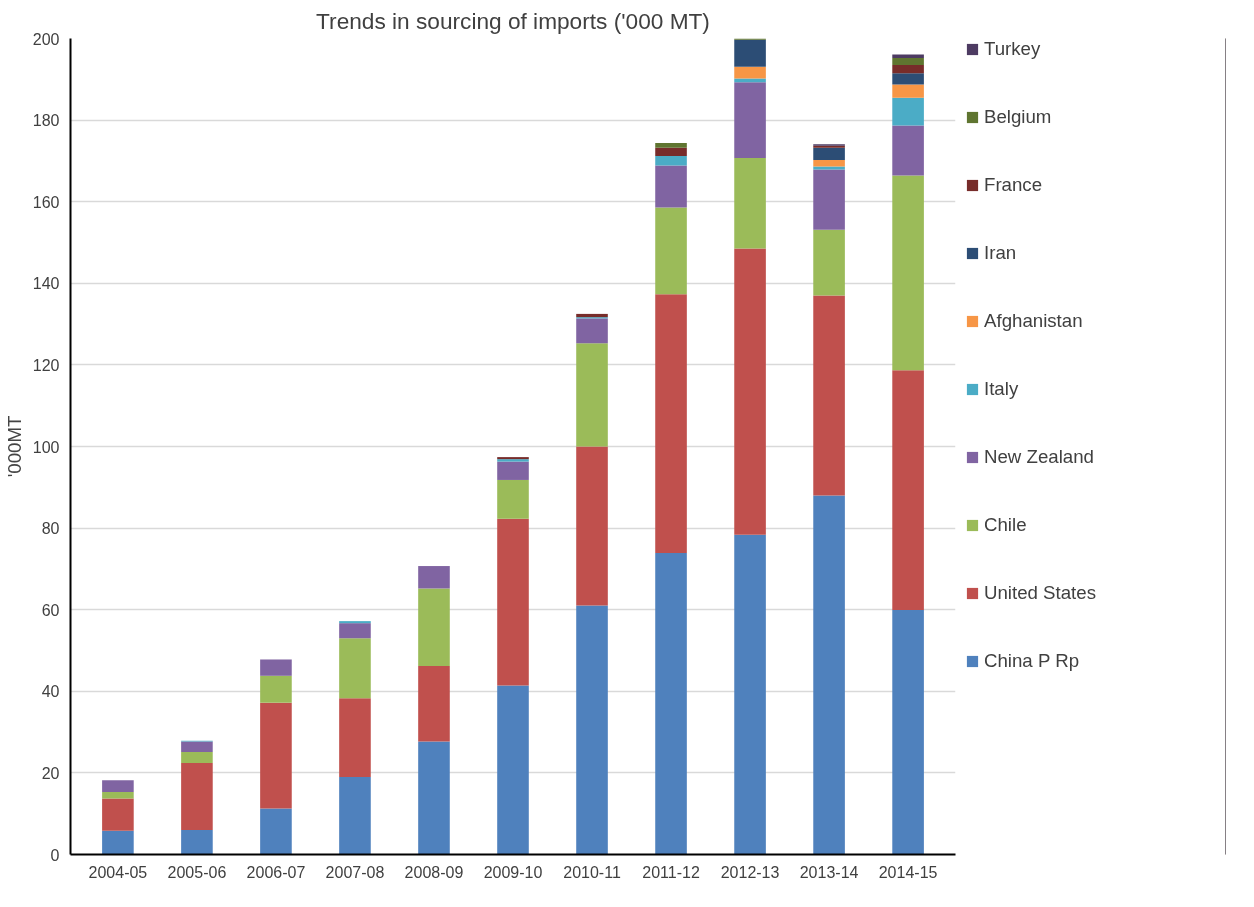 The image size is (1254, 907). Describe the element at coordinates (276, 872) in the screenshot. I see `x-tick-label: 2006-07` at that location.